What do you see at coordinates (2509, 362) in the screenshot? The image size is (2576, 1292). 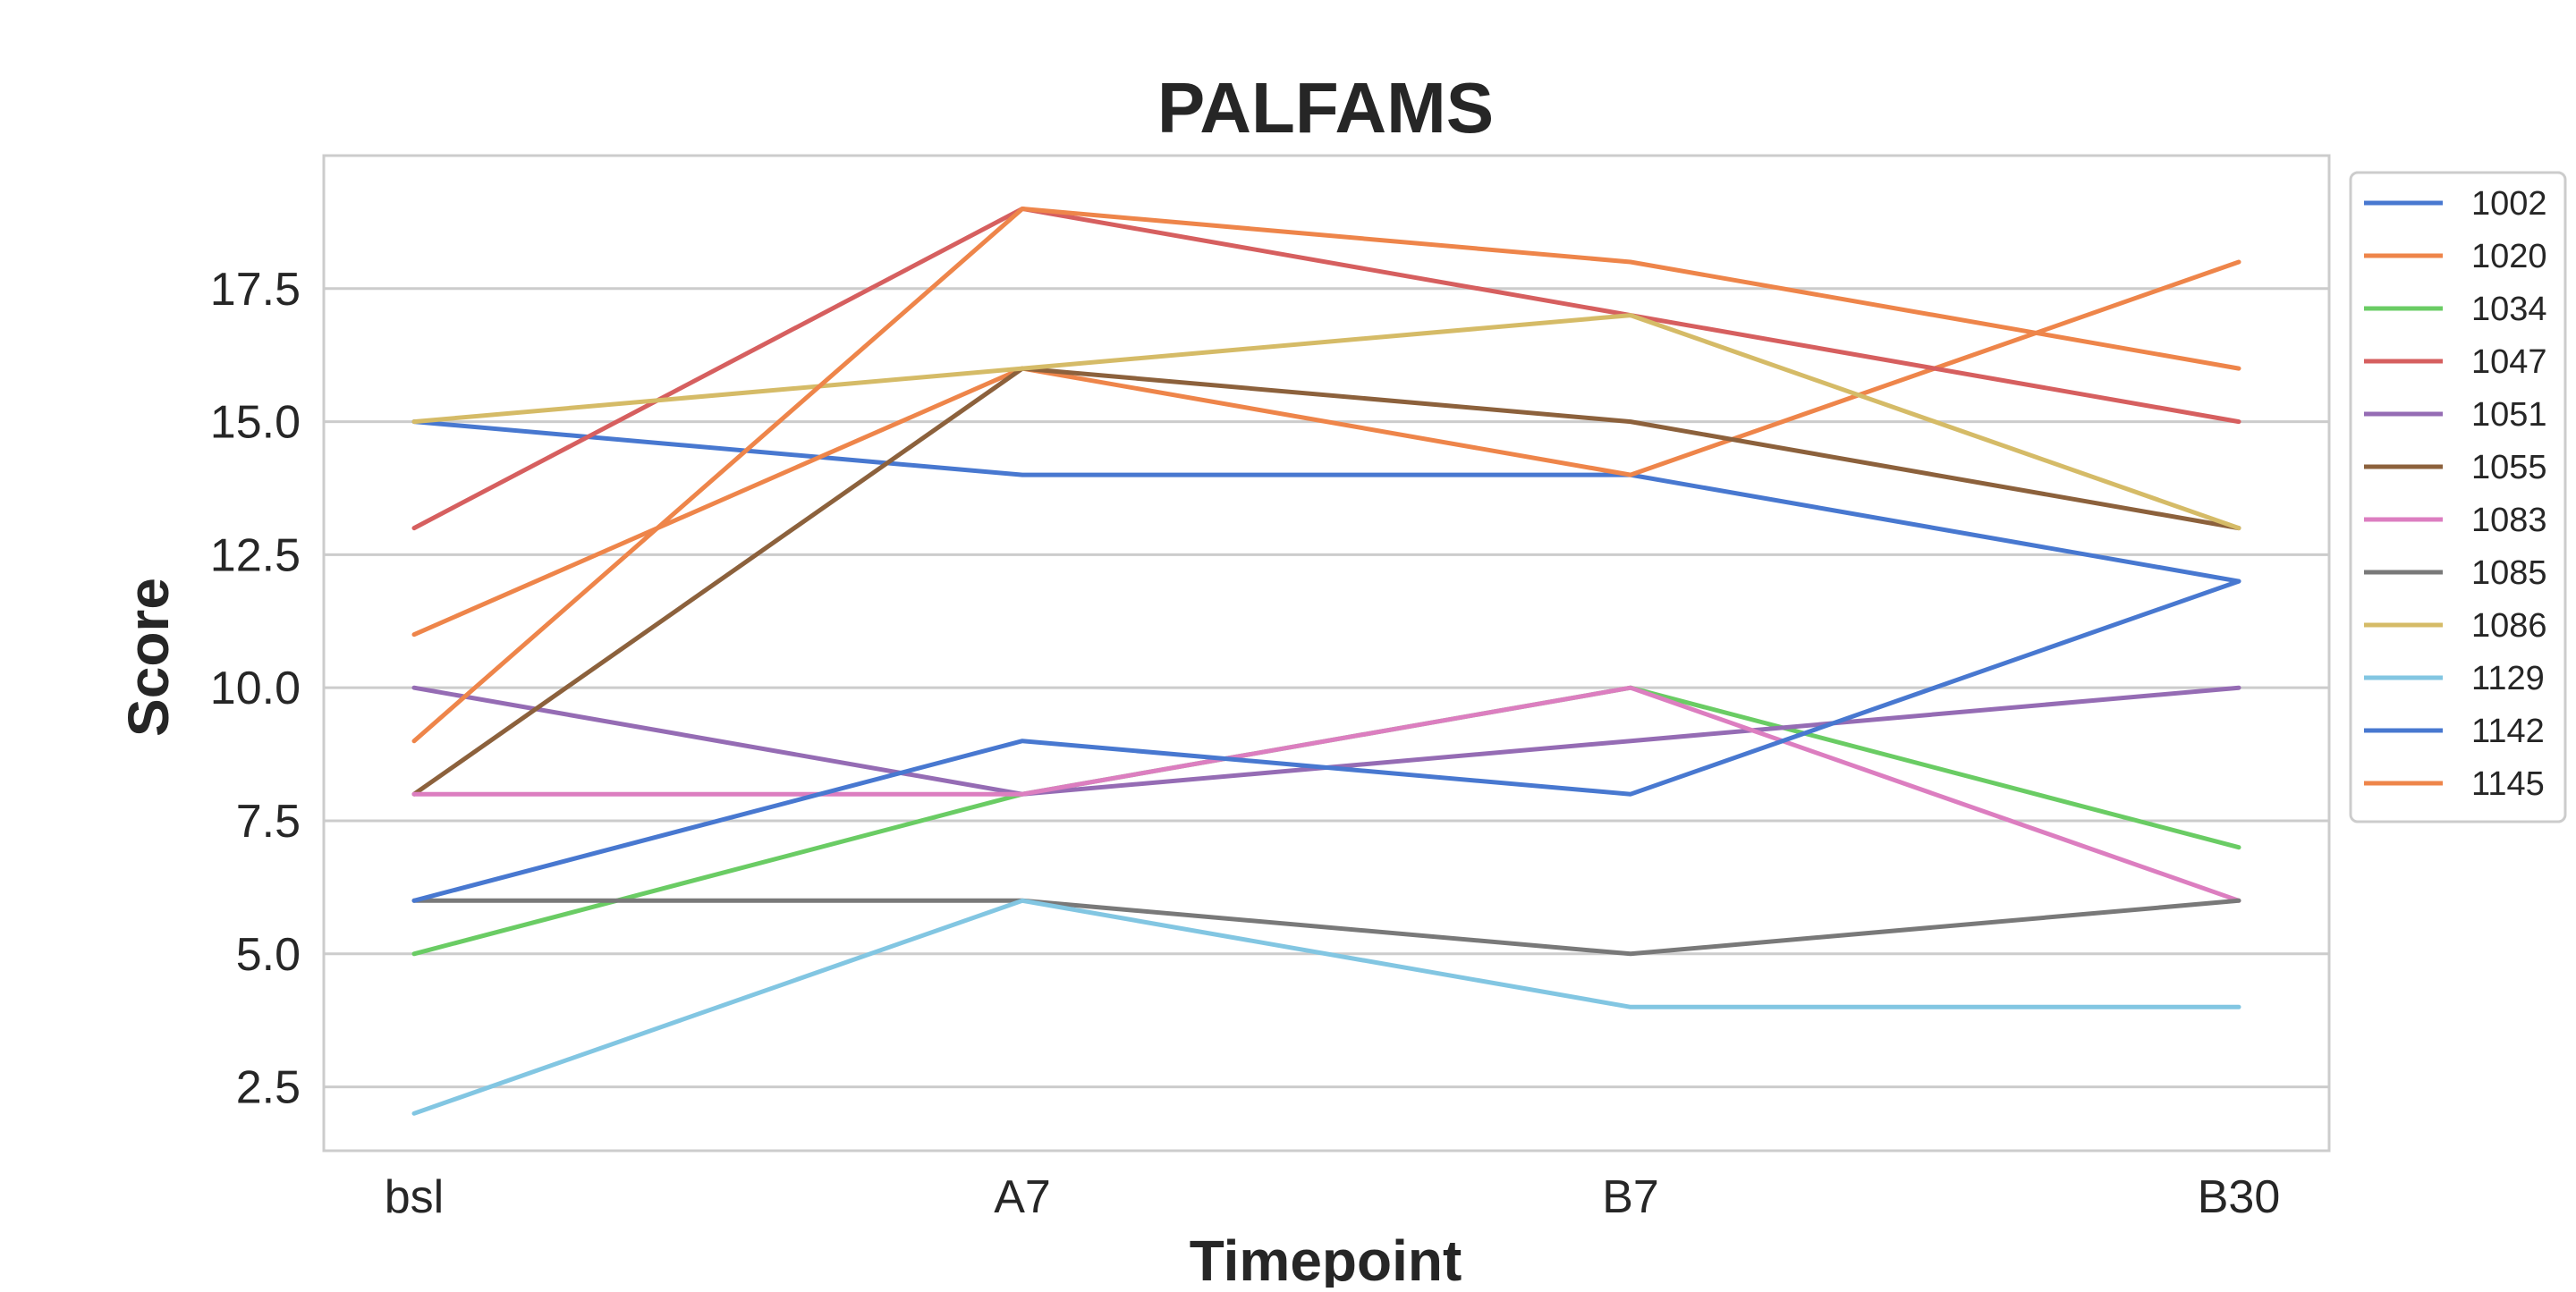 I see `legend-label-1047: 1047` at bounding box center [2509, 362].